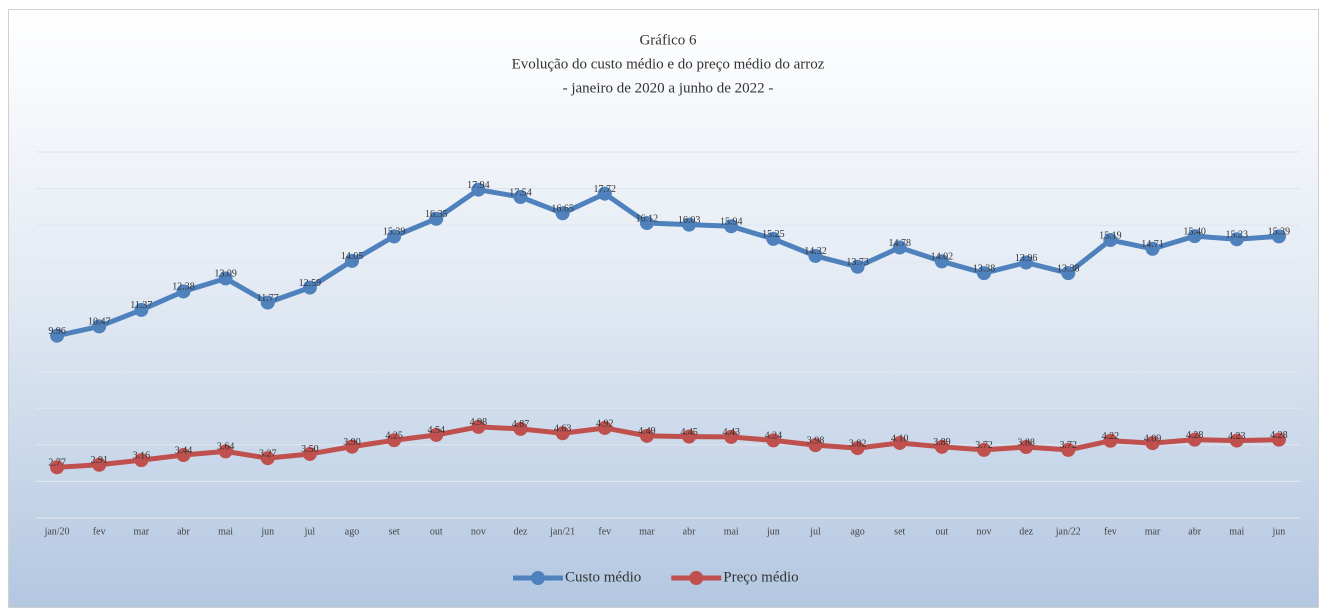 The width and height of the screenshot is (1320, 615). What do you see at coordinates (668, 40) in the screenshot?
I see `chart-title: Gráfico 6` at bounding box center [668, 40].